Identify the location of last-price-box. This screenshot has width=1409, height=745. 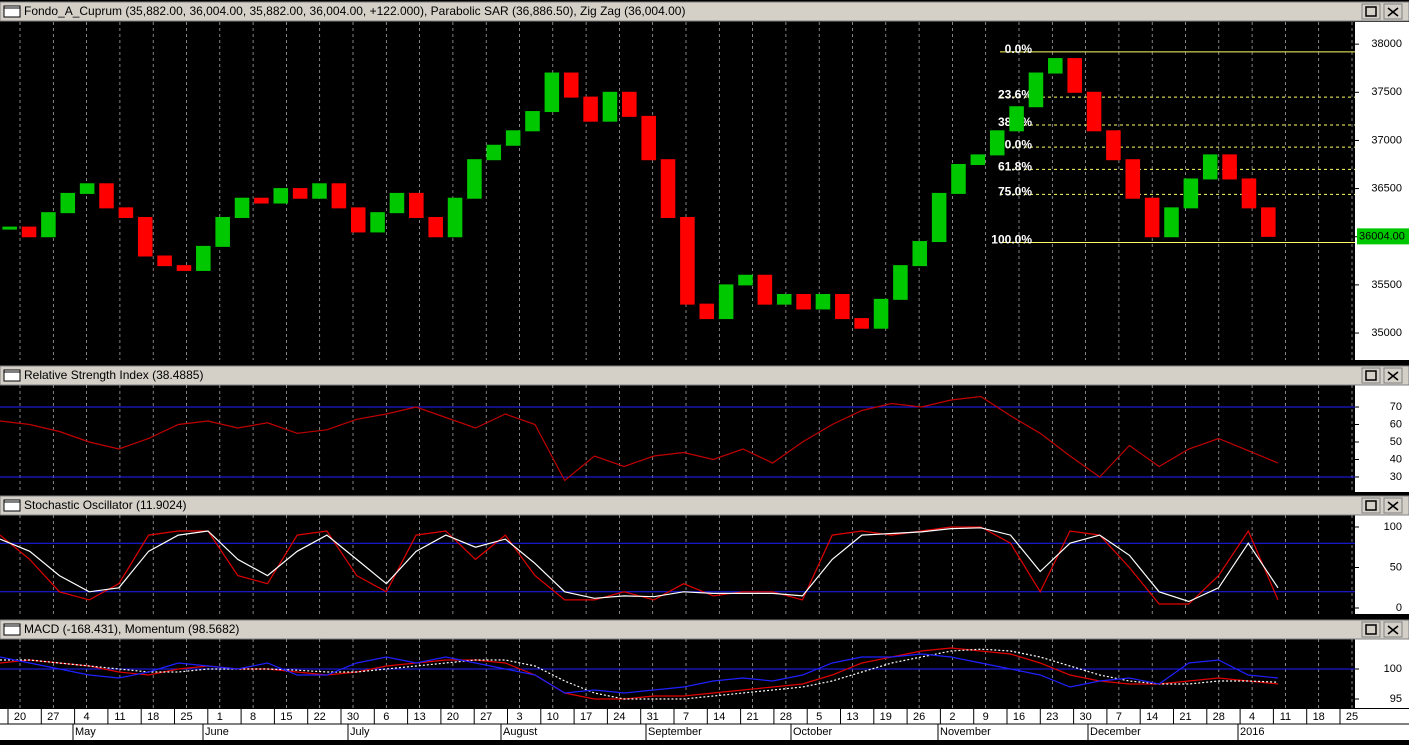
(1383, 236).